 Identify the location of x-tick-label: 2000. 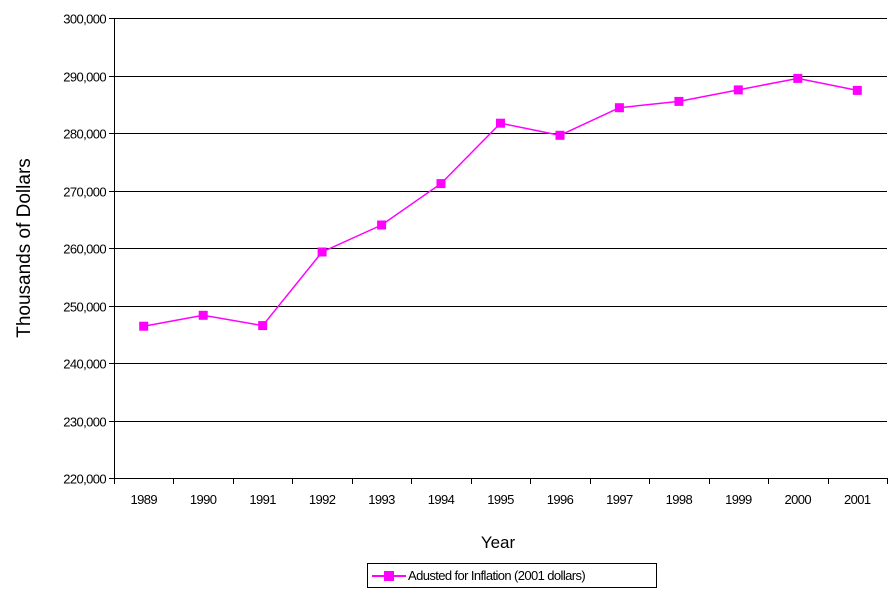
(798, 499).